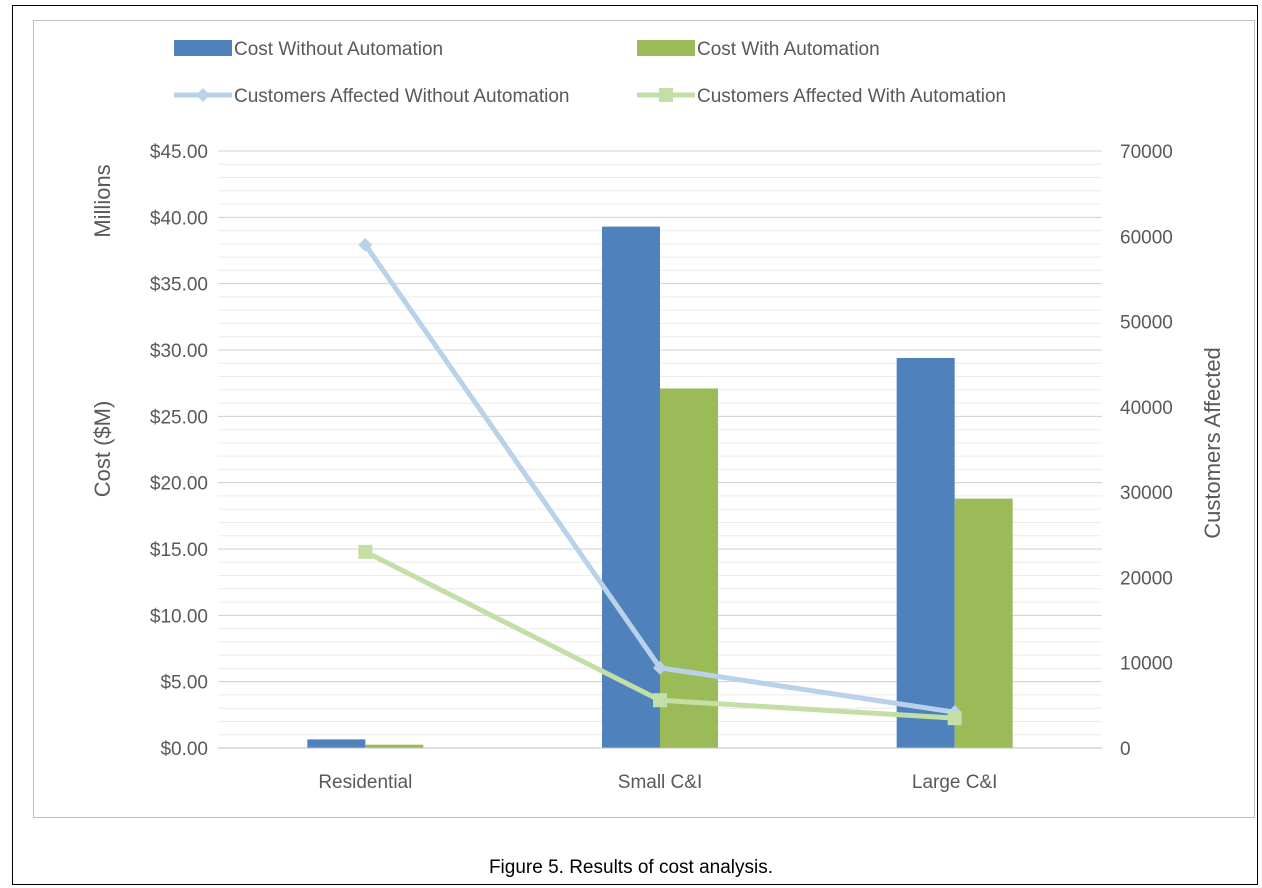  Describe the element at coordinates (1146, 323) in the screenshot. I see `y-right-tick-label: 50000` at that location.